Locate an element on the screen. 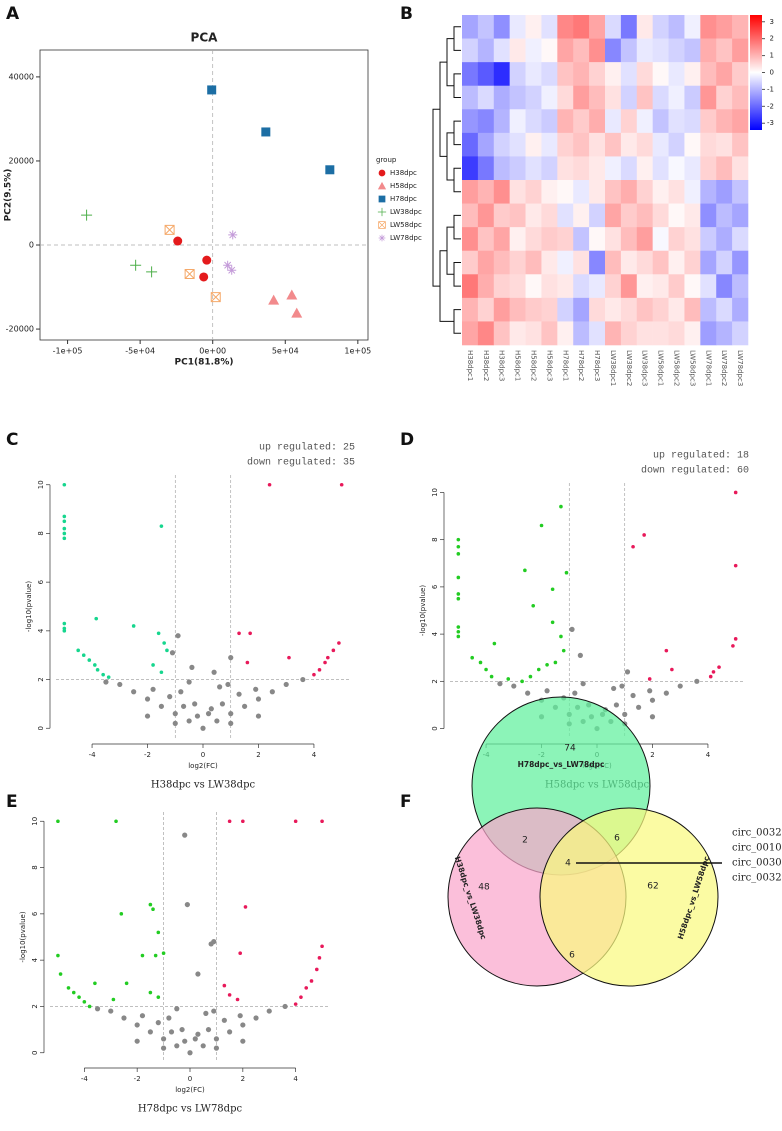 This screenshot has height=1131, width=782. column-label: H78dpc1 is located at coordinates (565, 365).